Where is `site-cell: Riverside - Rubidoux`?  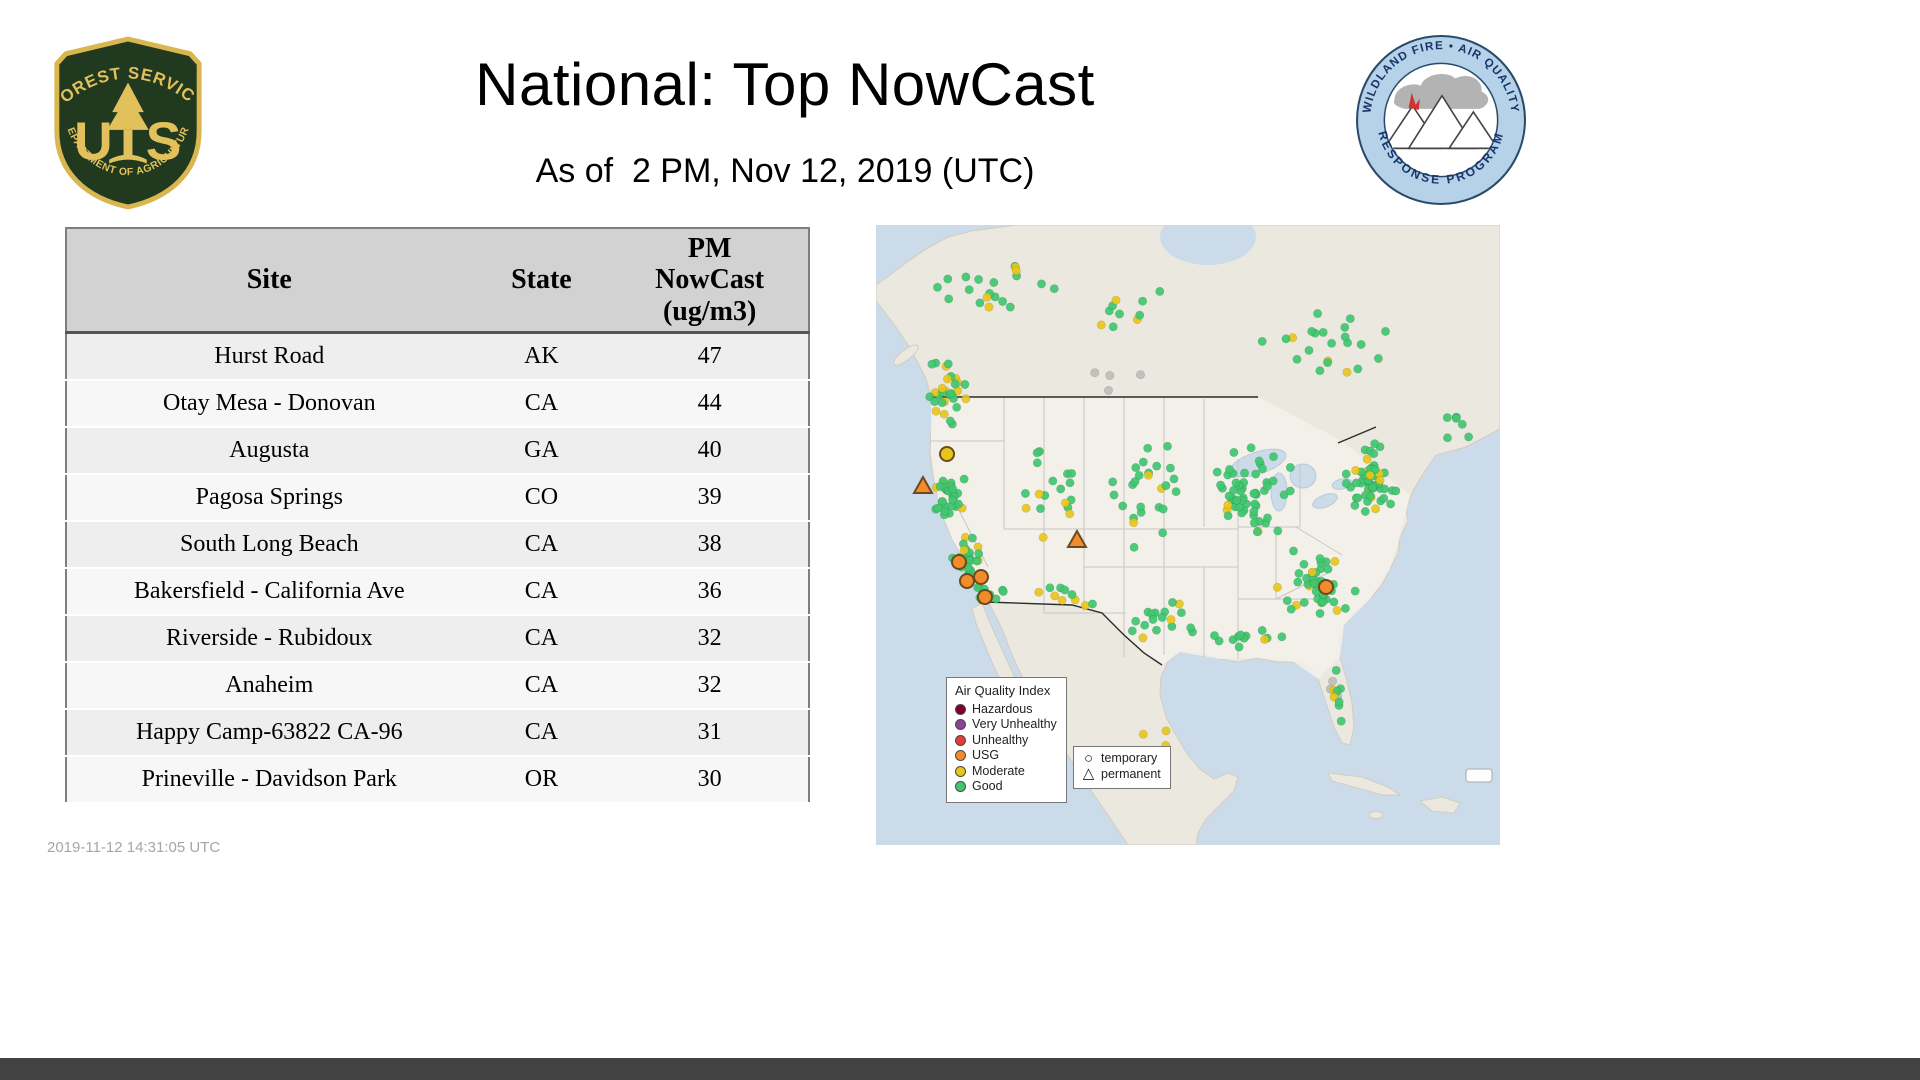 site-cell: Riverside - Rubidoux is located at coordinates (269, 639).